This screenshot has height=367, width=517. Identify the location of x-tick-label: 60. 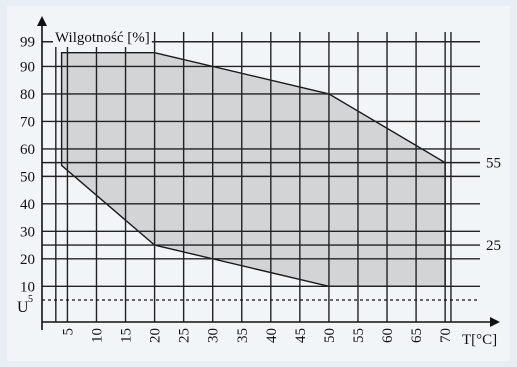
(388, 335).